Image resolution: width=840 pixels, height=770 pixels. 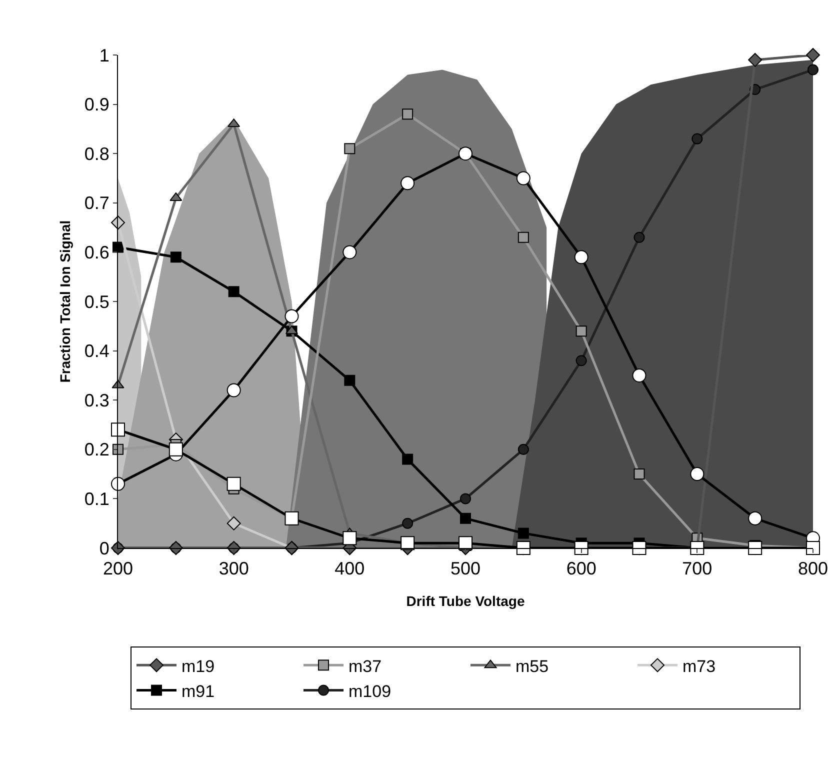 I want to click on y-tick-label: 0.2, so click(x=97, y=450).